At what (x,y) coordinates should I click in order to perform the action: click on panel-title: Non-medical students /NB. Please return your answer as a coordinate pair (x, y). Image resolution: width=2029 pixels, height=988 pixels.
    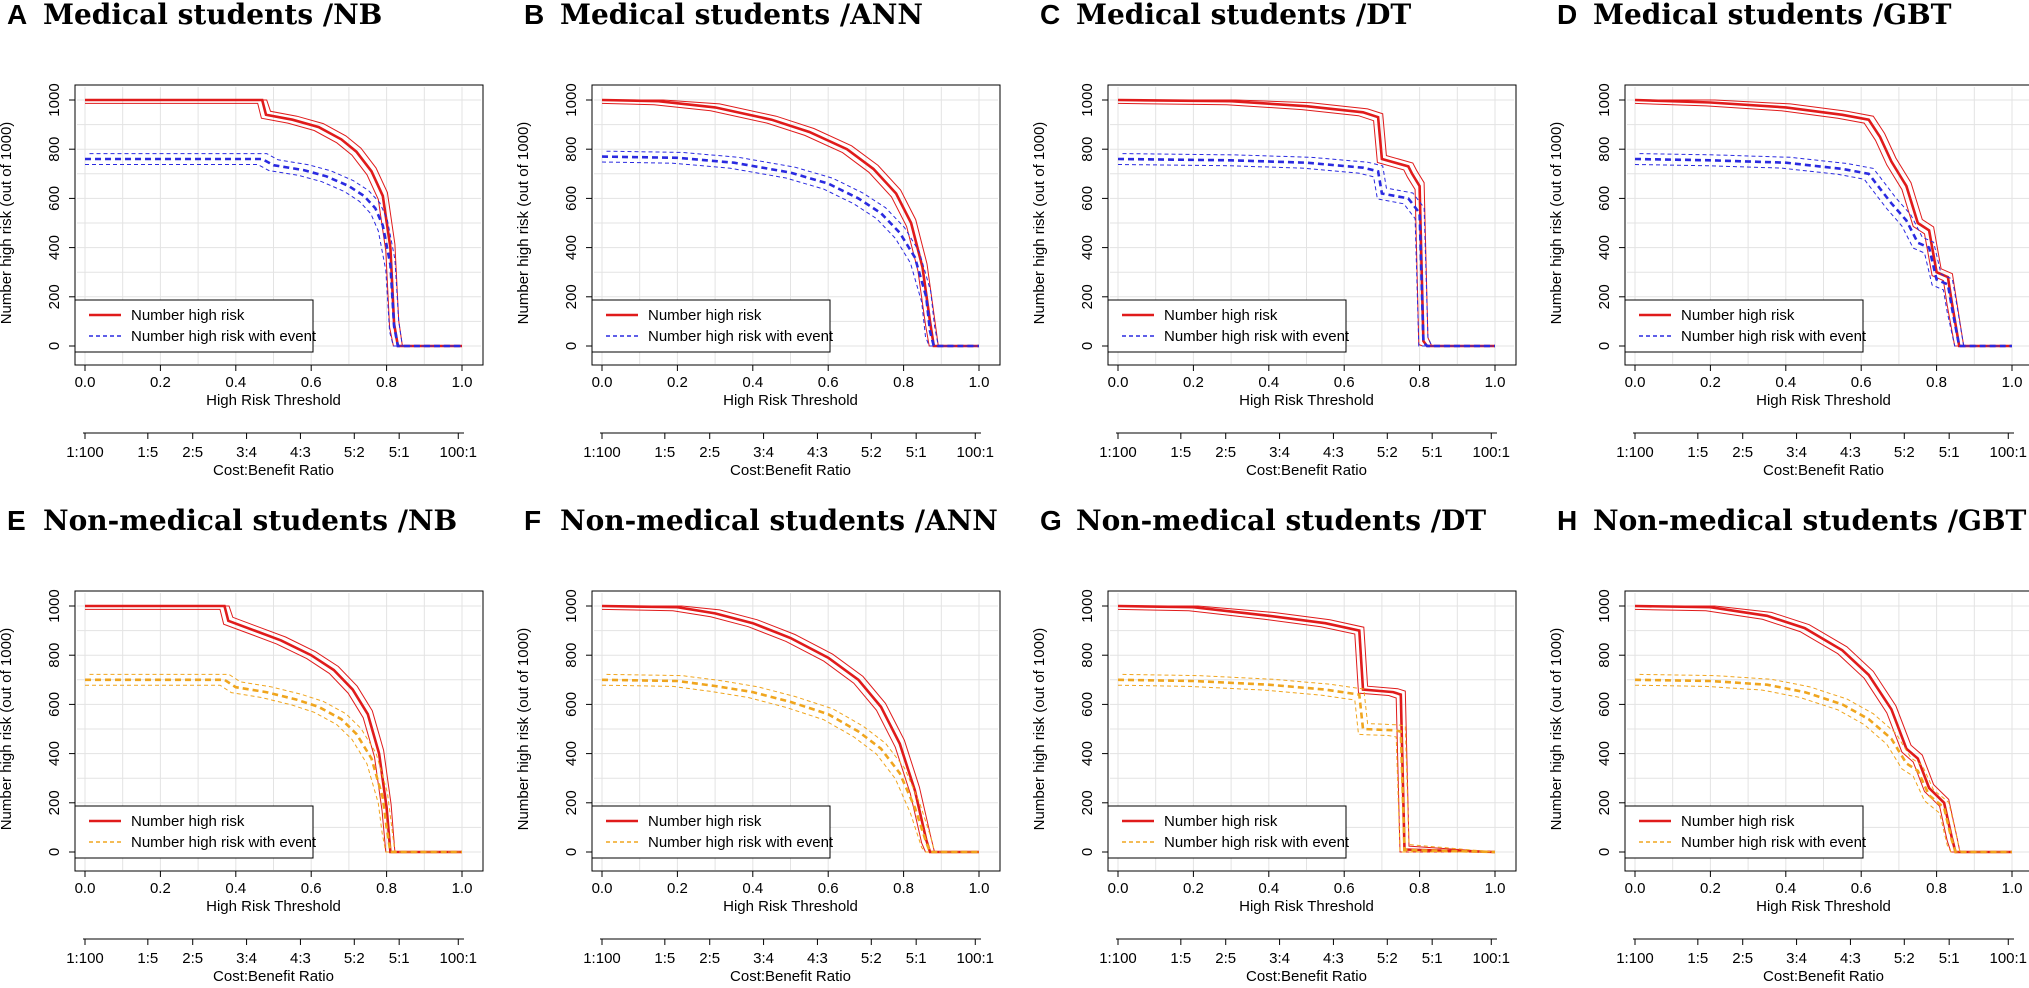
    Looking at the image, I should click on (250, 520).